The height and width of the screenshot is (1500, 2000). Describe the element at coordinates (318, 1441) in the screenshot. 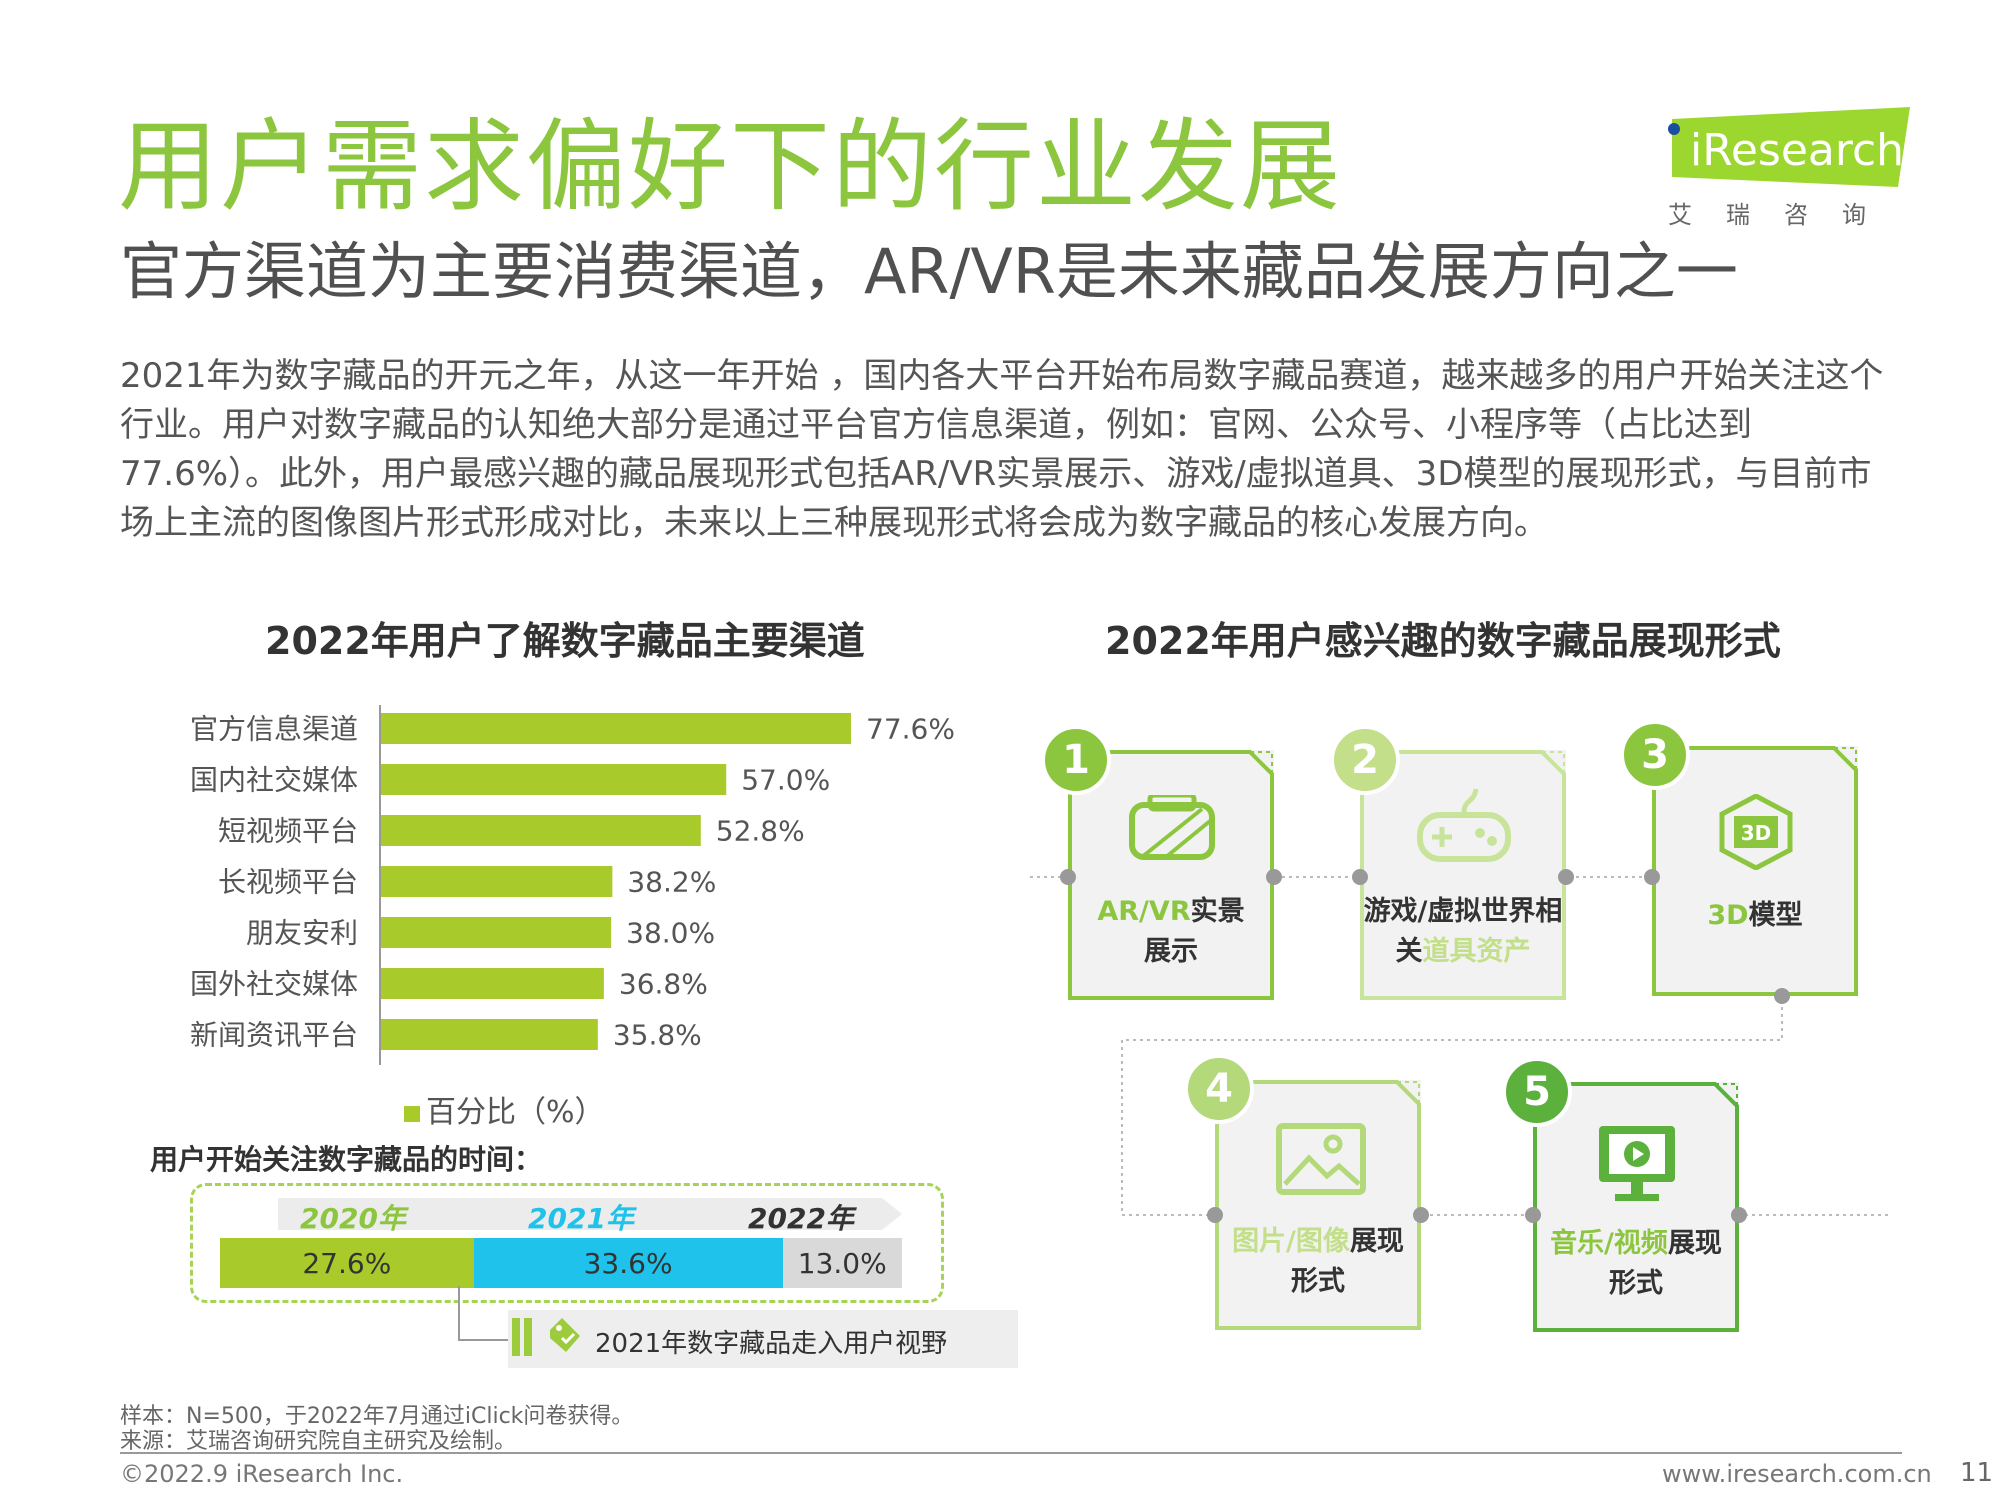

I see `source-note: 来源：艾瑞咨询研究院自主研究及绘制。` at that location.